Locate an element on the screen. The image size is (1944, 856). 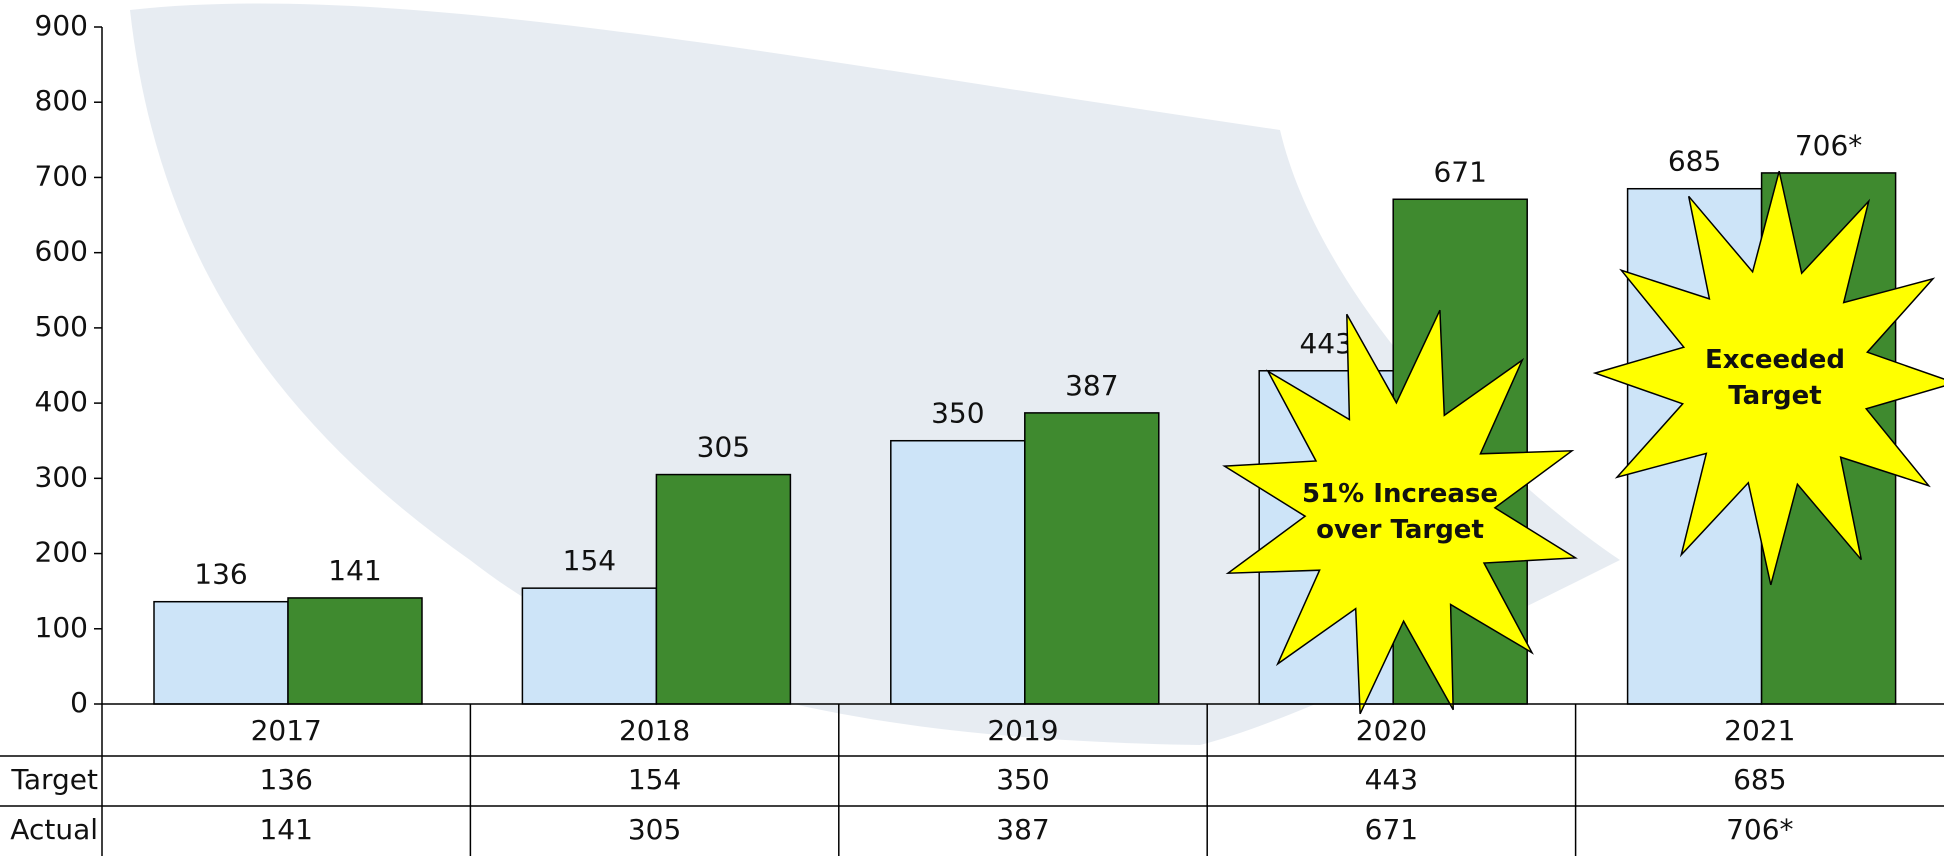
y-tick-label: 0 is located at coordinates (79, 702).